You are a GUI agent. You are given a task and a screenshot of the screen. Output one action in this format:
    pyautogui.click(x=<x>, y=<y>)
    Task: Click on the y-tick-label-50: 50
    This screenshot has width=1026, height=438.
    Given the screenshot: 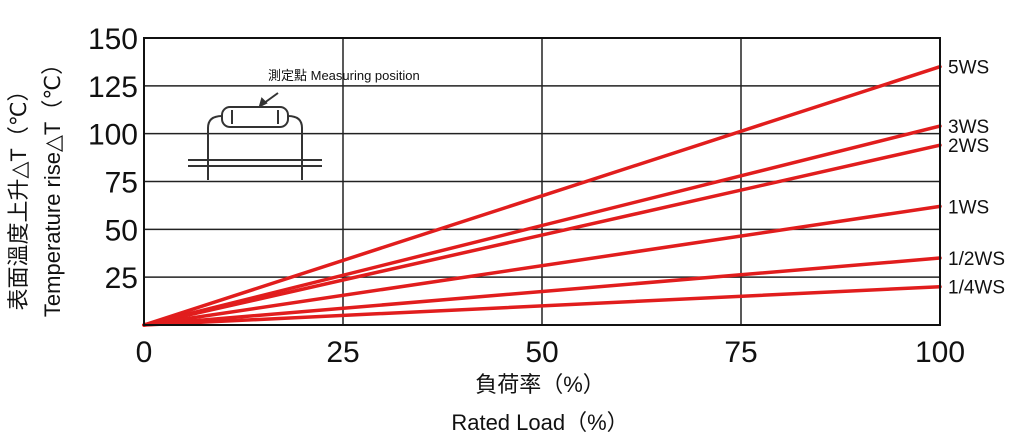 What is the action you would take?
    pyautogui.click(x=121, y=230)
    